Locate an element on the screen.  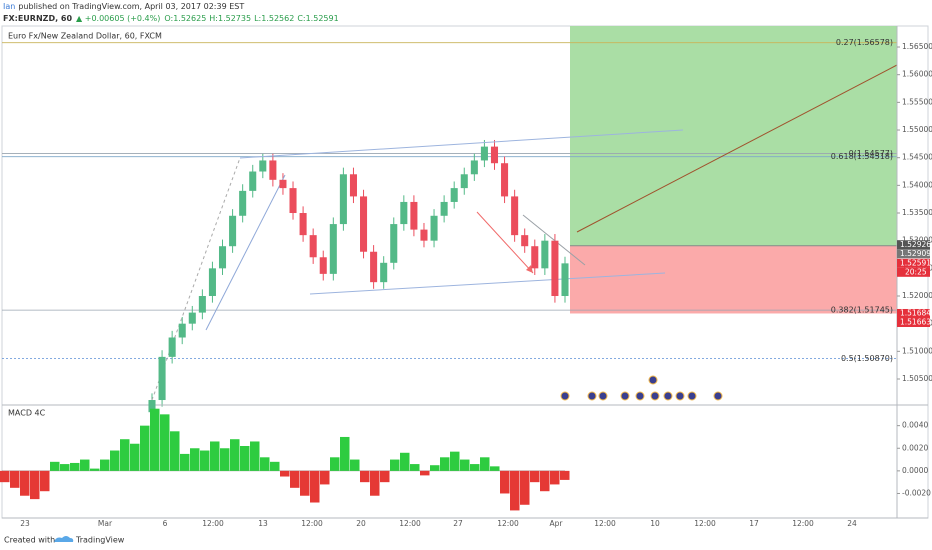
profit-zone is located at coordinates (733, 136).